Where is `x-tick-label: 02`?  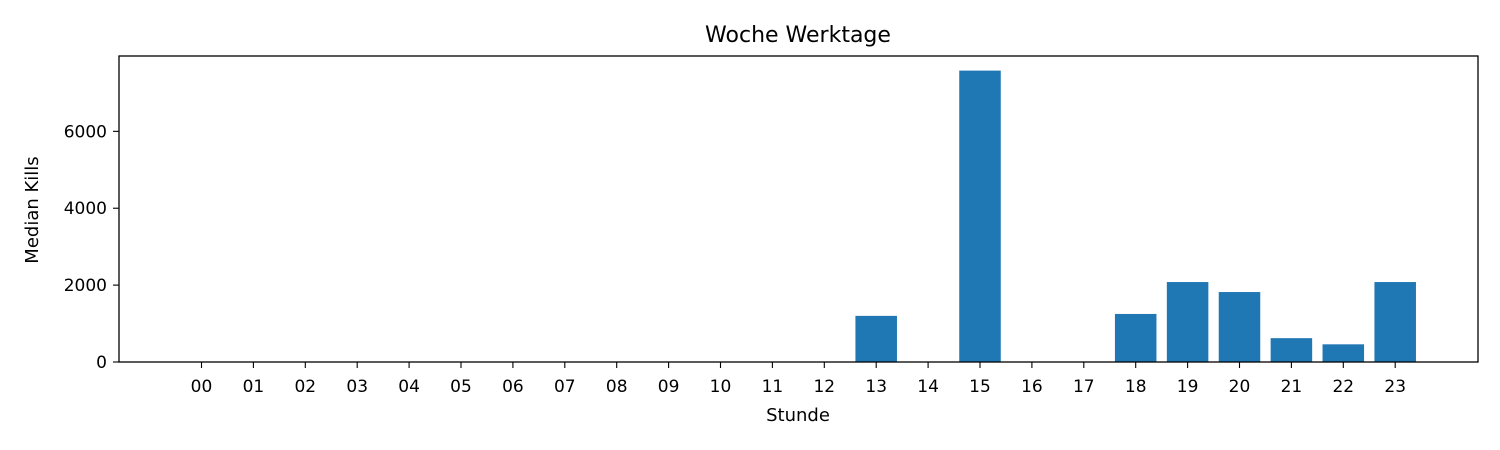
x-tick-label: 02 is located at coordinates (305, 387).